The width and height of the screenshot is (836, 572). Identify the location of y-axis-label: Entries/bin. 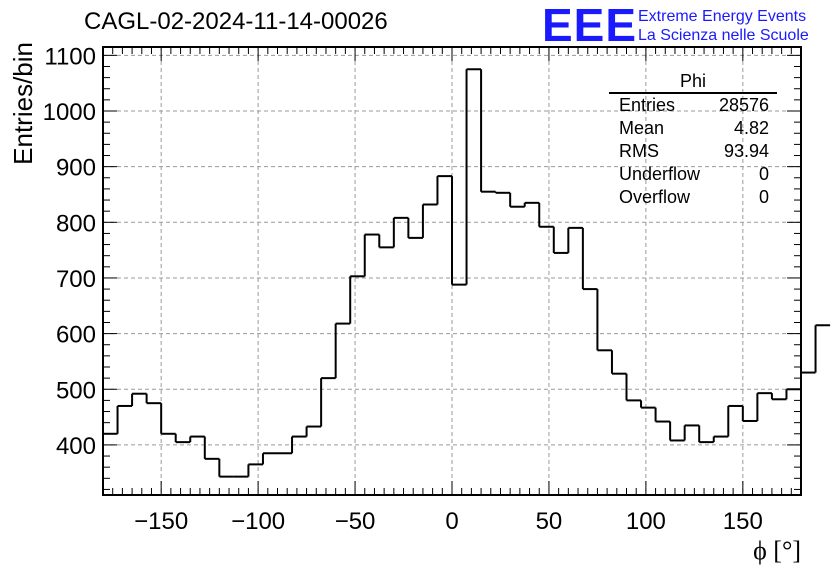
(23, 103).